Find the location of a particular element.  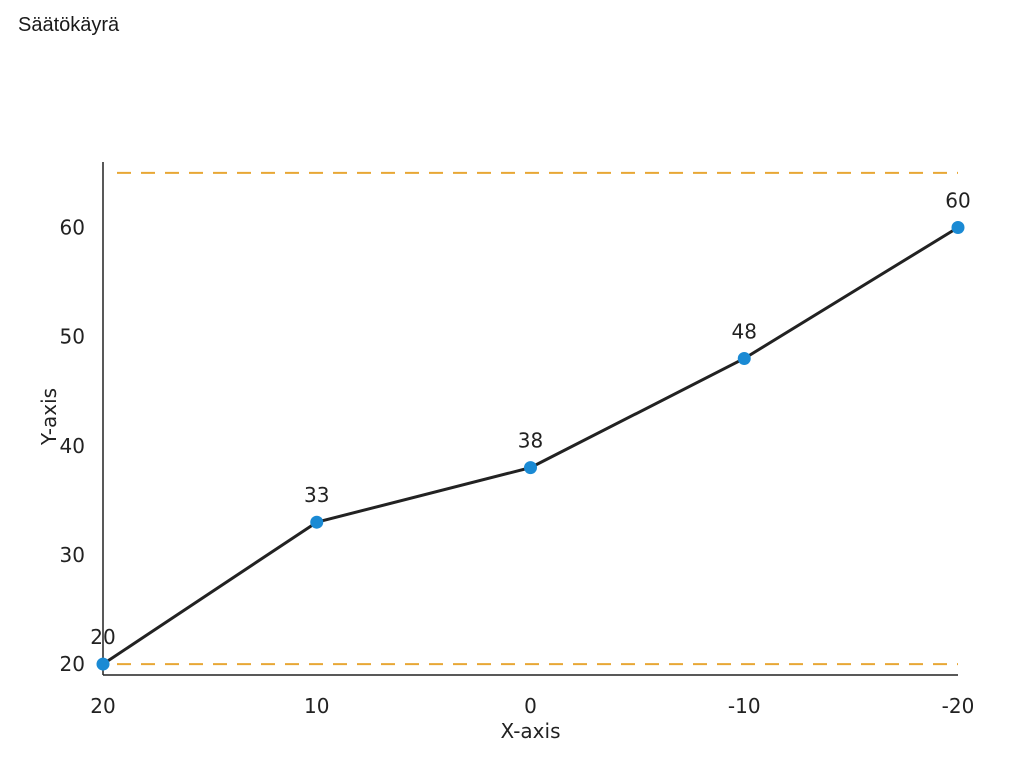

x-axis-title: X-axis is located at coordinates (531, 731).